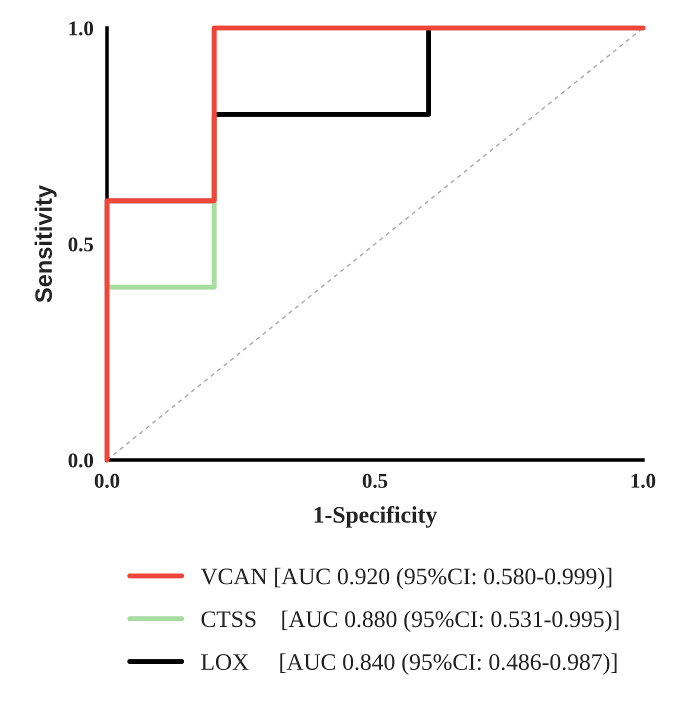 The width and height of the screenshot is (697, 727). I want to click on legend-label: LOX [AUC 0.840 (95%CI: 0.486-0.987)], so click(409, 664).